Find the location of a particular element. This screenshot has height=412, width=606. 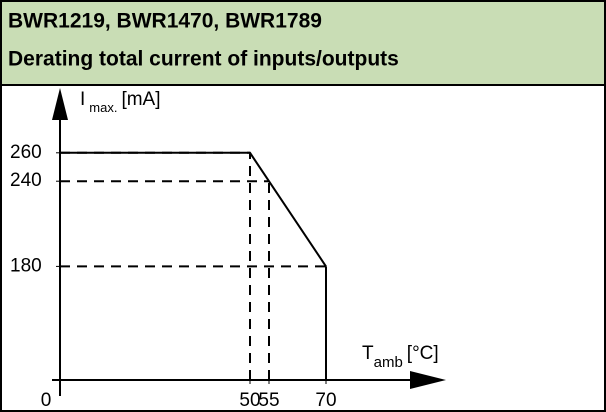

y-tick-label: 260 is located at coordinates (26, 152).